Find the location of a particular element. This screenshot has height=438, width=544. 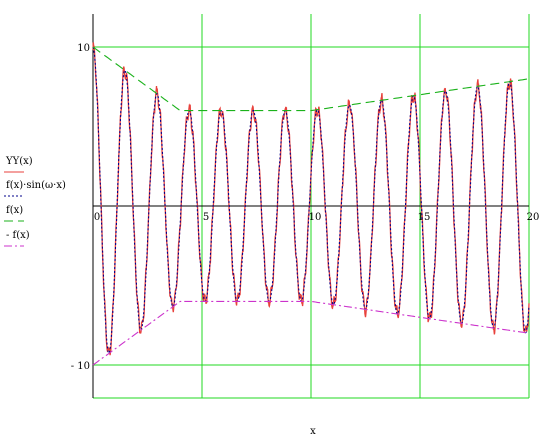

legend: YY(x) f(x)·sin(ω·x) f(x) - f(x) is located at coordinates (35, 201).